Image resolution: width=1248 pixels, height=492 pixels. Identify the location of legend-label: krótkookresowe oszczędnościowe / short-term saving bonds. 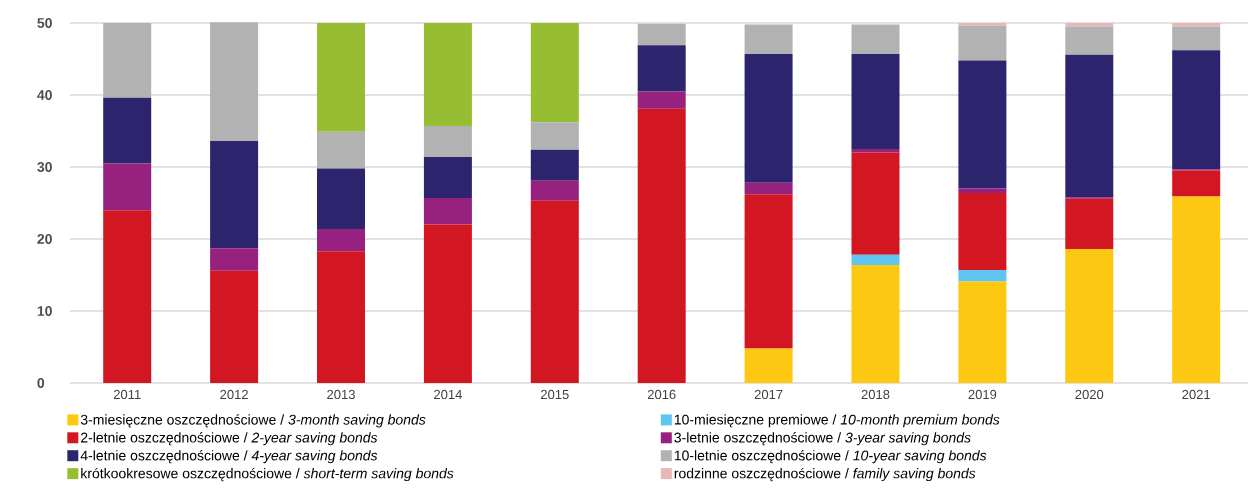
(267, 474).